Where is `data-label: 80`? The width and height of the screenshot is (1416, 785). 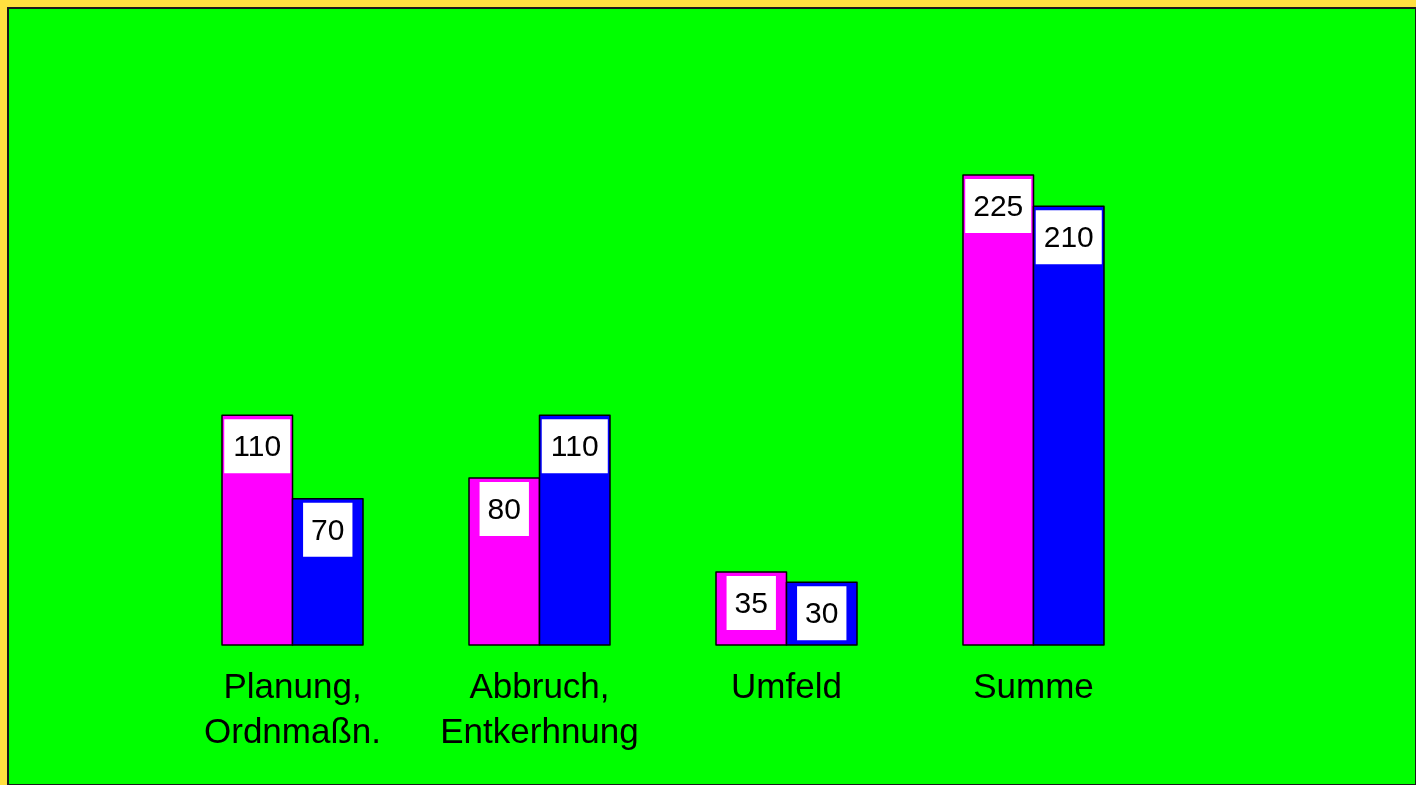
data-label: 80 is located at coordinates (504, 508).